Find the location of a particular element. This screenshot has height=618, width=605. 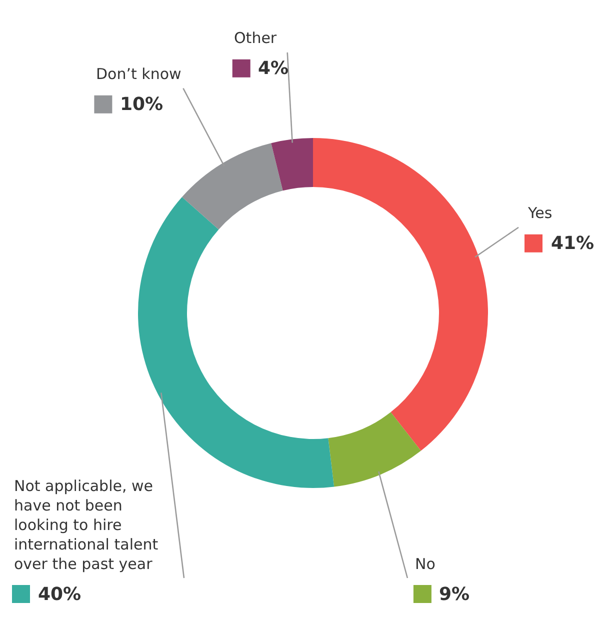

slice-label: No is located at coordinates (425, 564).